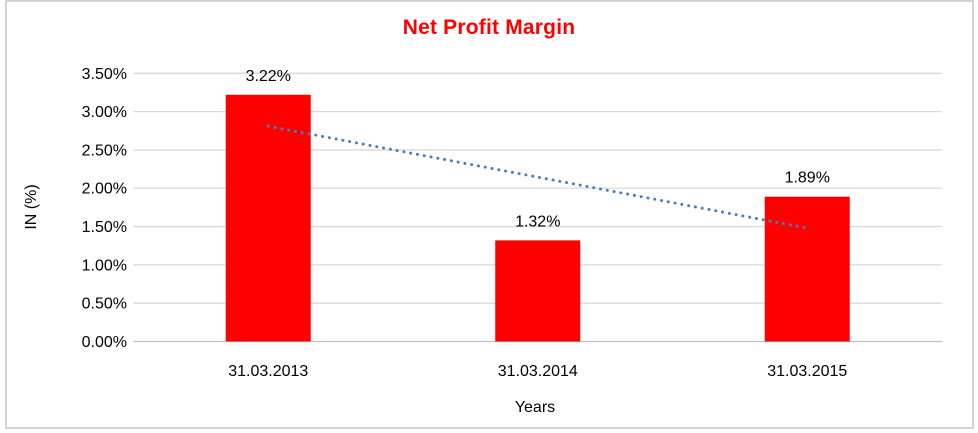  I want to click on y-tick-label: 3.50%, so click(104, 74).